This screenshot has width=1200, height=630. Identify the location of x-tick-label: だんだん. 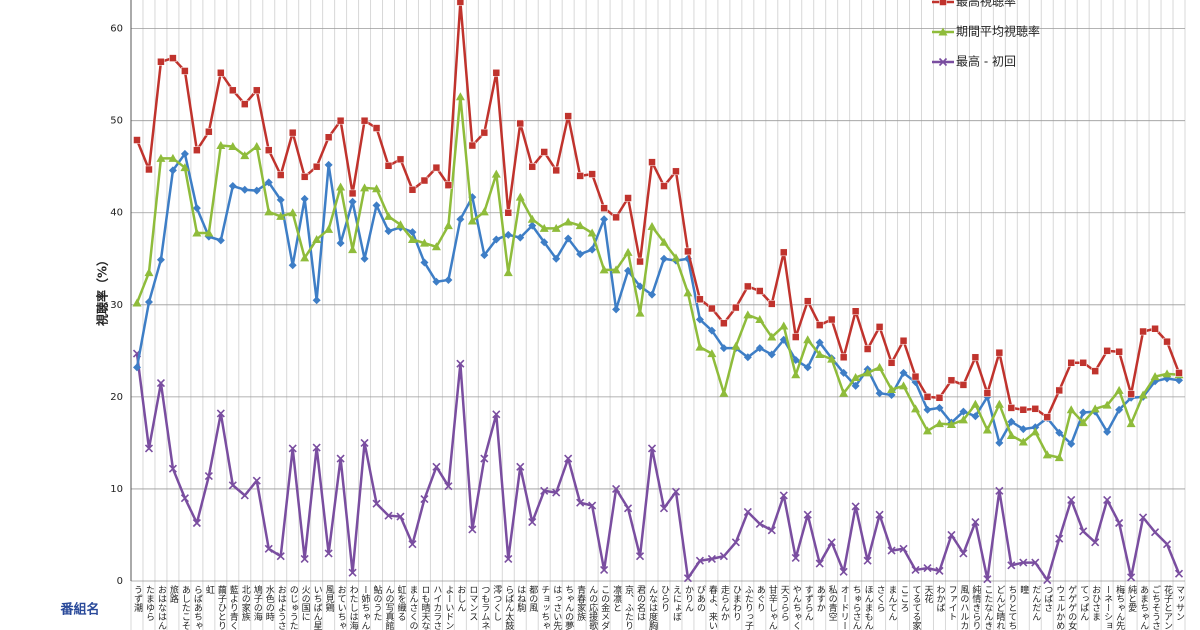
(1035, 603).